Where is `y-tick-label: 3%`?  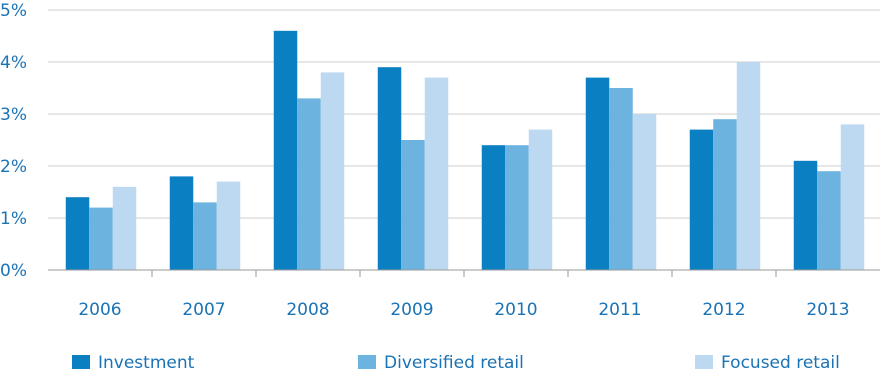 y-tick-label: 3% is located at coordinates (13, 115).